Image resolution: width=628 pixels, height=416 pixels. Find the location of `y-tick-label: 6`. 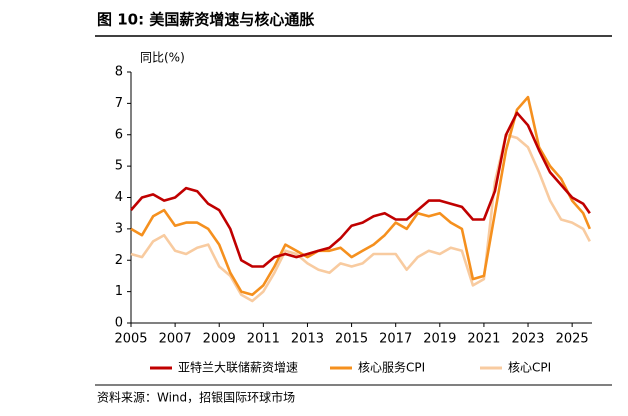

y-tick-label: 6 is located at coordinates (119, 134).